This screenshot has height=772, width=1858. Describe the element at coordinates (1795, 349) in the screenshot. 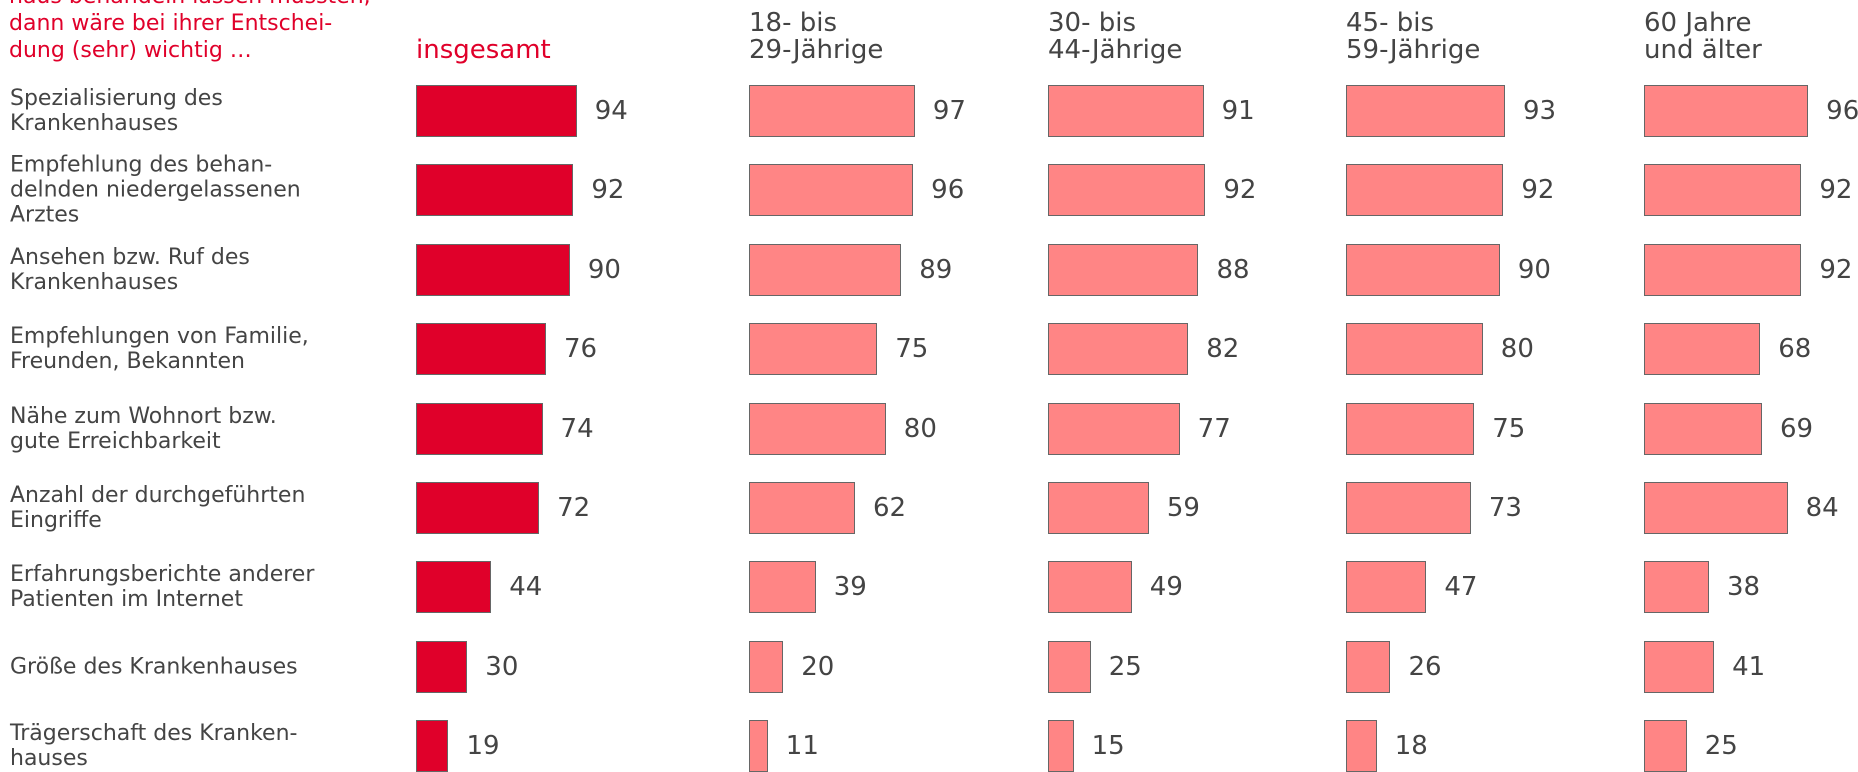

I see `value-label: 68` at that location.